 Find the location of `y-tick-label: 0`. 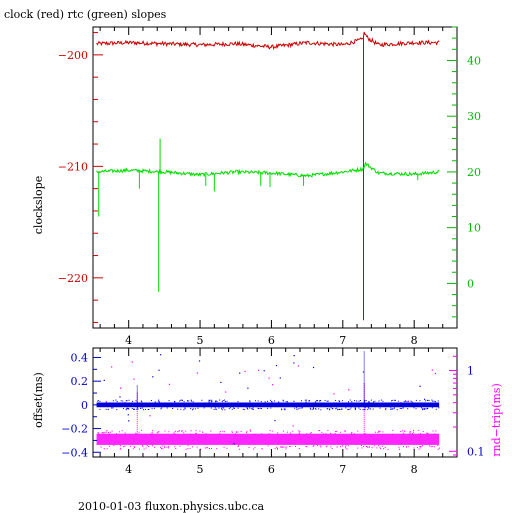

y-tick-label: 0 is located at coordinates (84, 405).